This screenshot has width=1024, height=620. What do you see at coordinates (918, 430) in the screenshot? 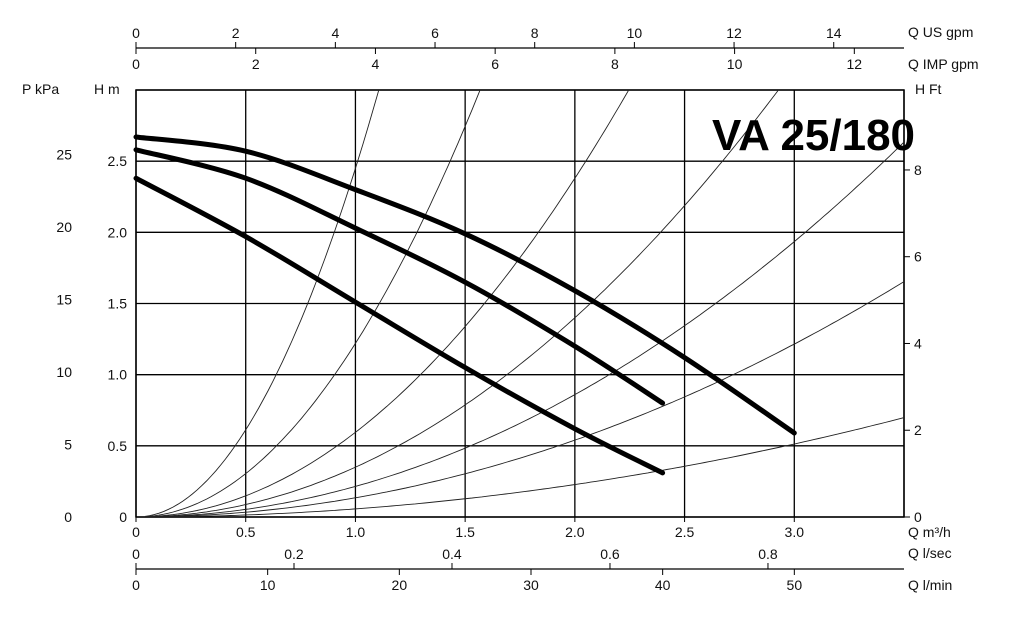
I see `ft-tick-label: 2` at bounding box center [918, 430].